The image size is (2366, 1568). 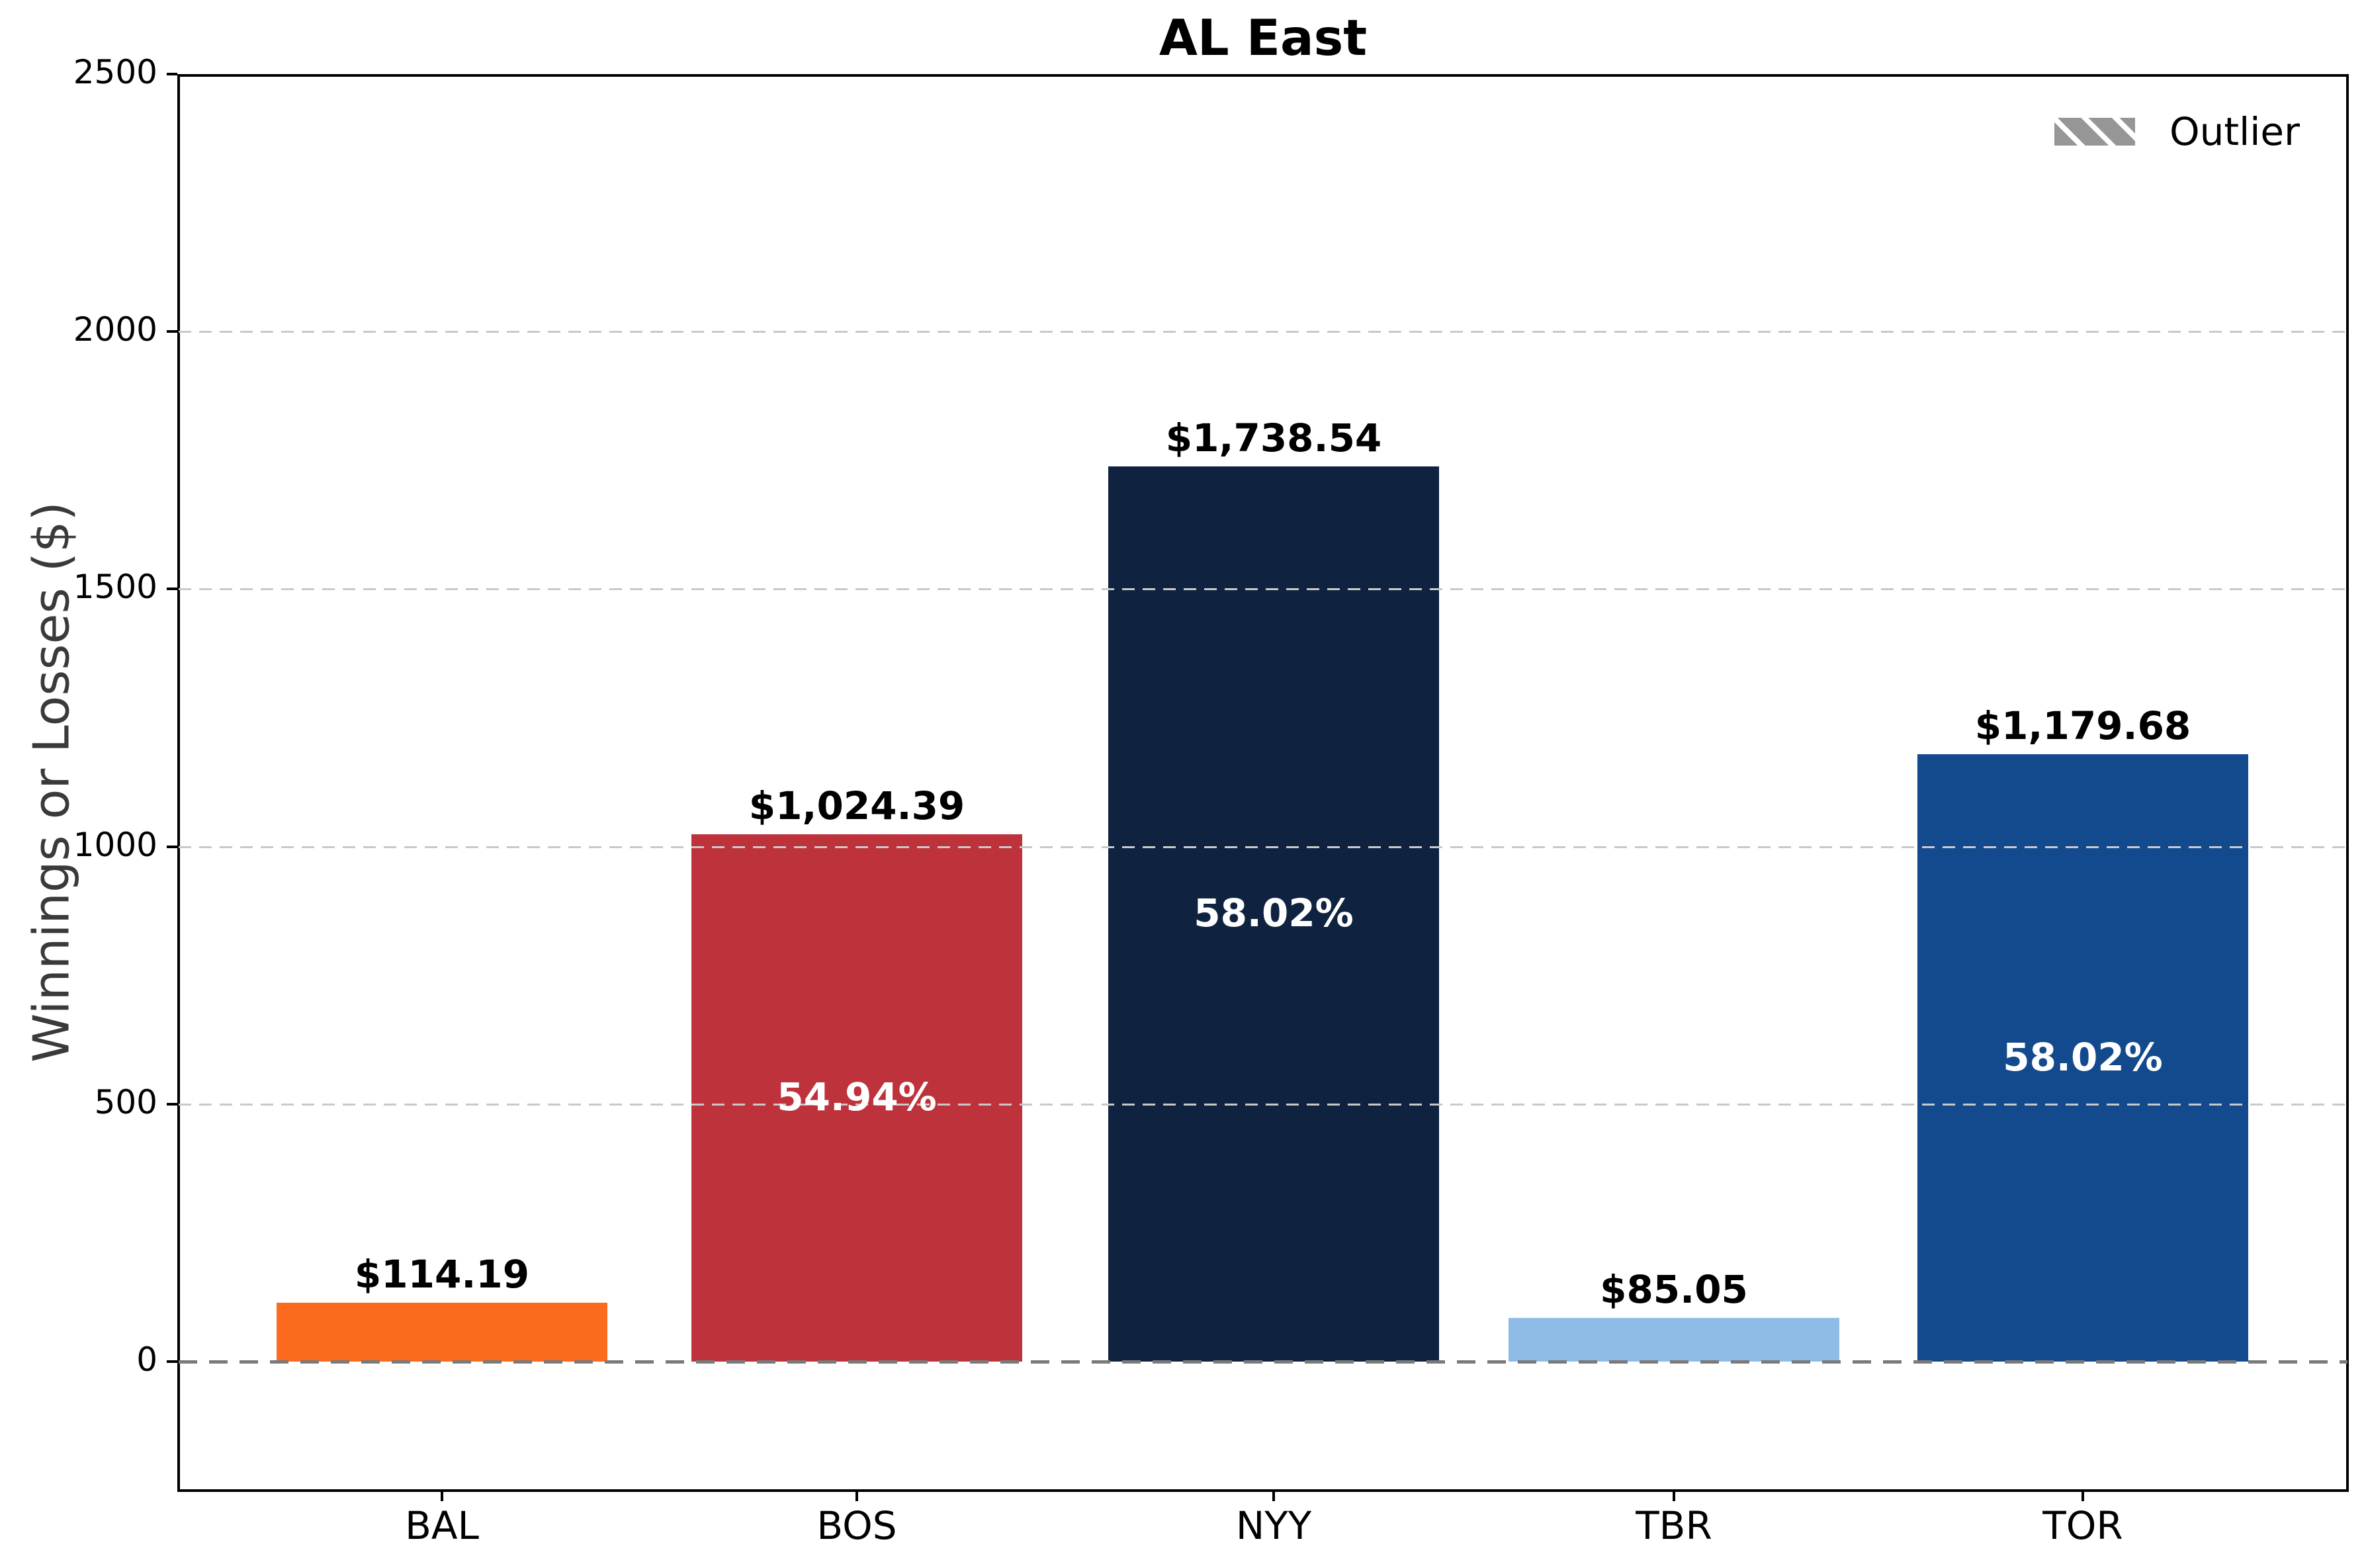 I want to click on x-tickmark-BOS, so click(x=856, y=1496).